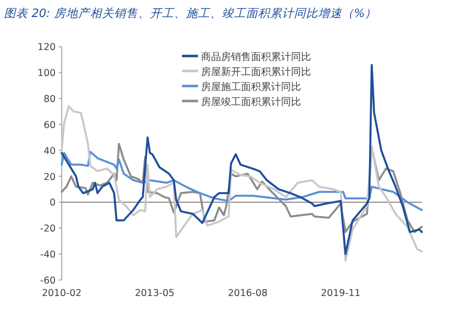 The image size is (453, 336). I want to click on y-tick-label: 0, so click(53, 203).